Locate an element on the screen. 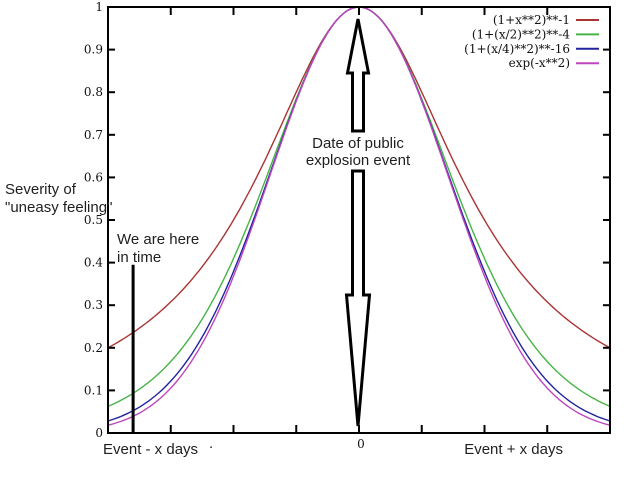 This screenshot has width=640, height=487. x-axis-left-label: Event - x days is located at coordinates (151, 449).